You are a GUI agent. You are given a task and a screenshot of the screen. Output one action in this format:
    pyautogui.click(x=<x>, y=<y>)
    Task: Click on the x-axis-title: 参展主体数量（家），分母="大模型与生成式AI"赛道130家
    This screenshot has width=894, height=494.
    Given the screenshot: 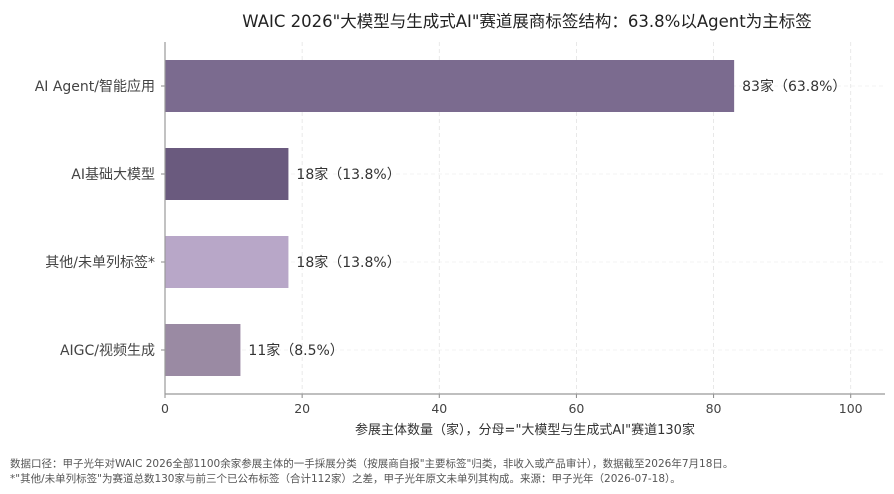 What is the action you would take?
    pyautogui.click(x=525, y=430)
    